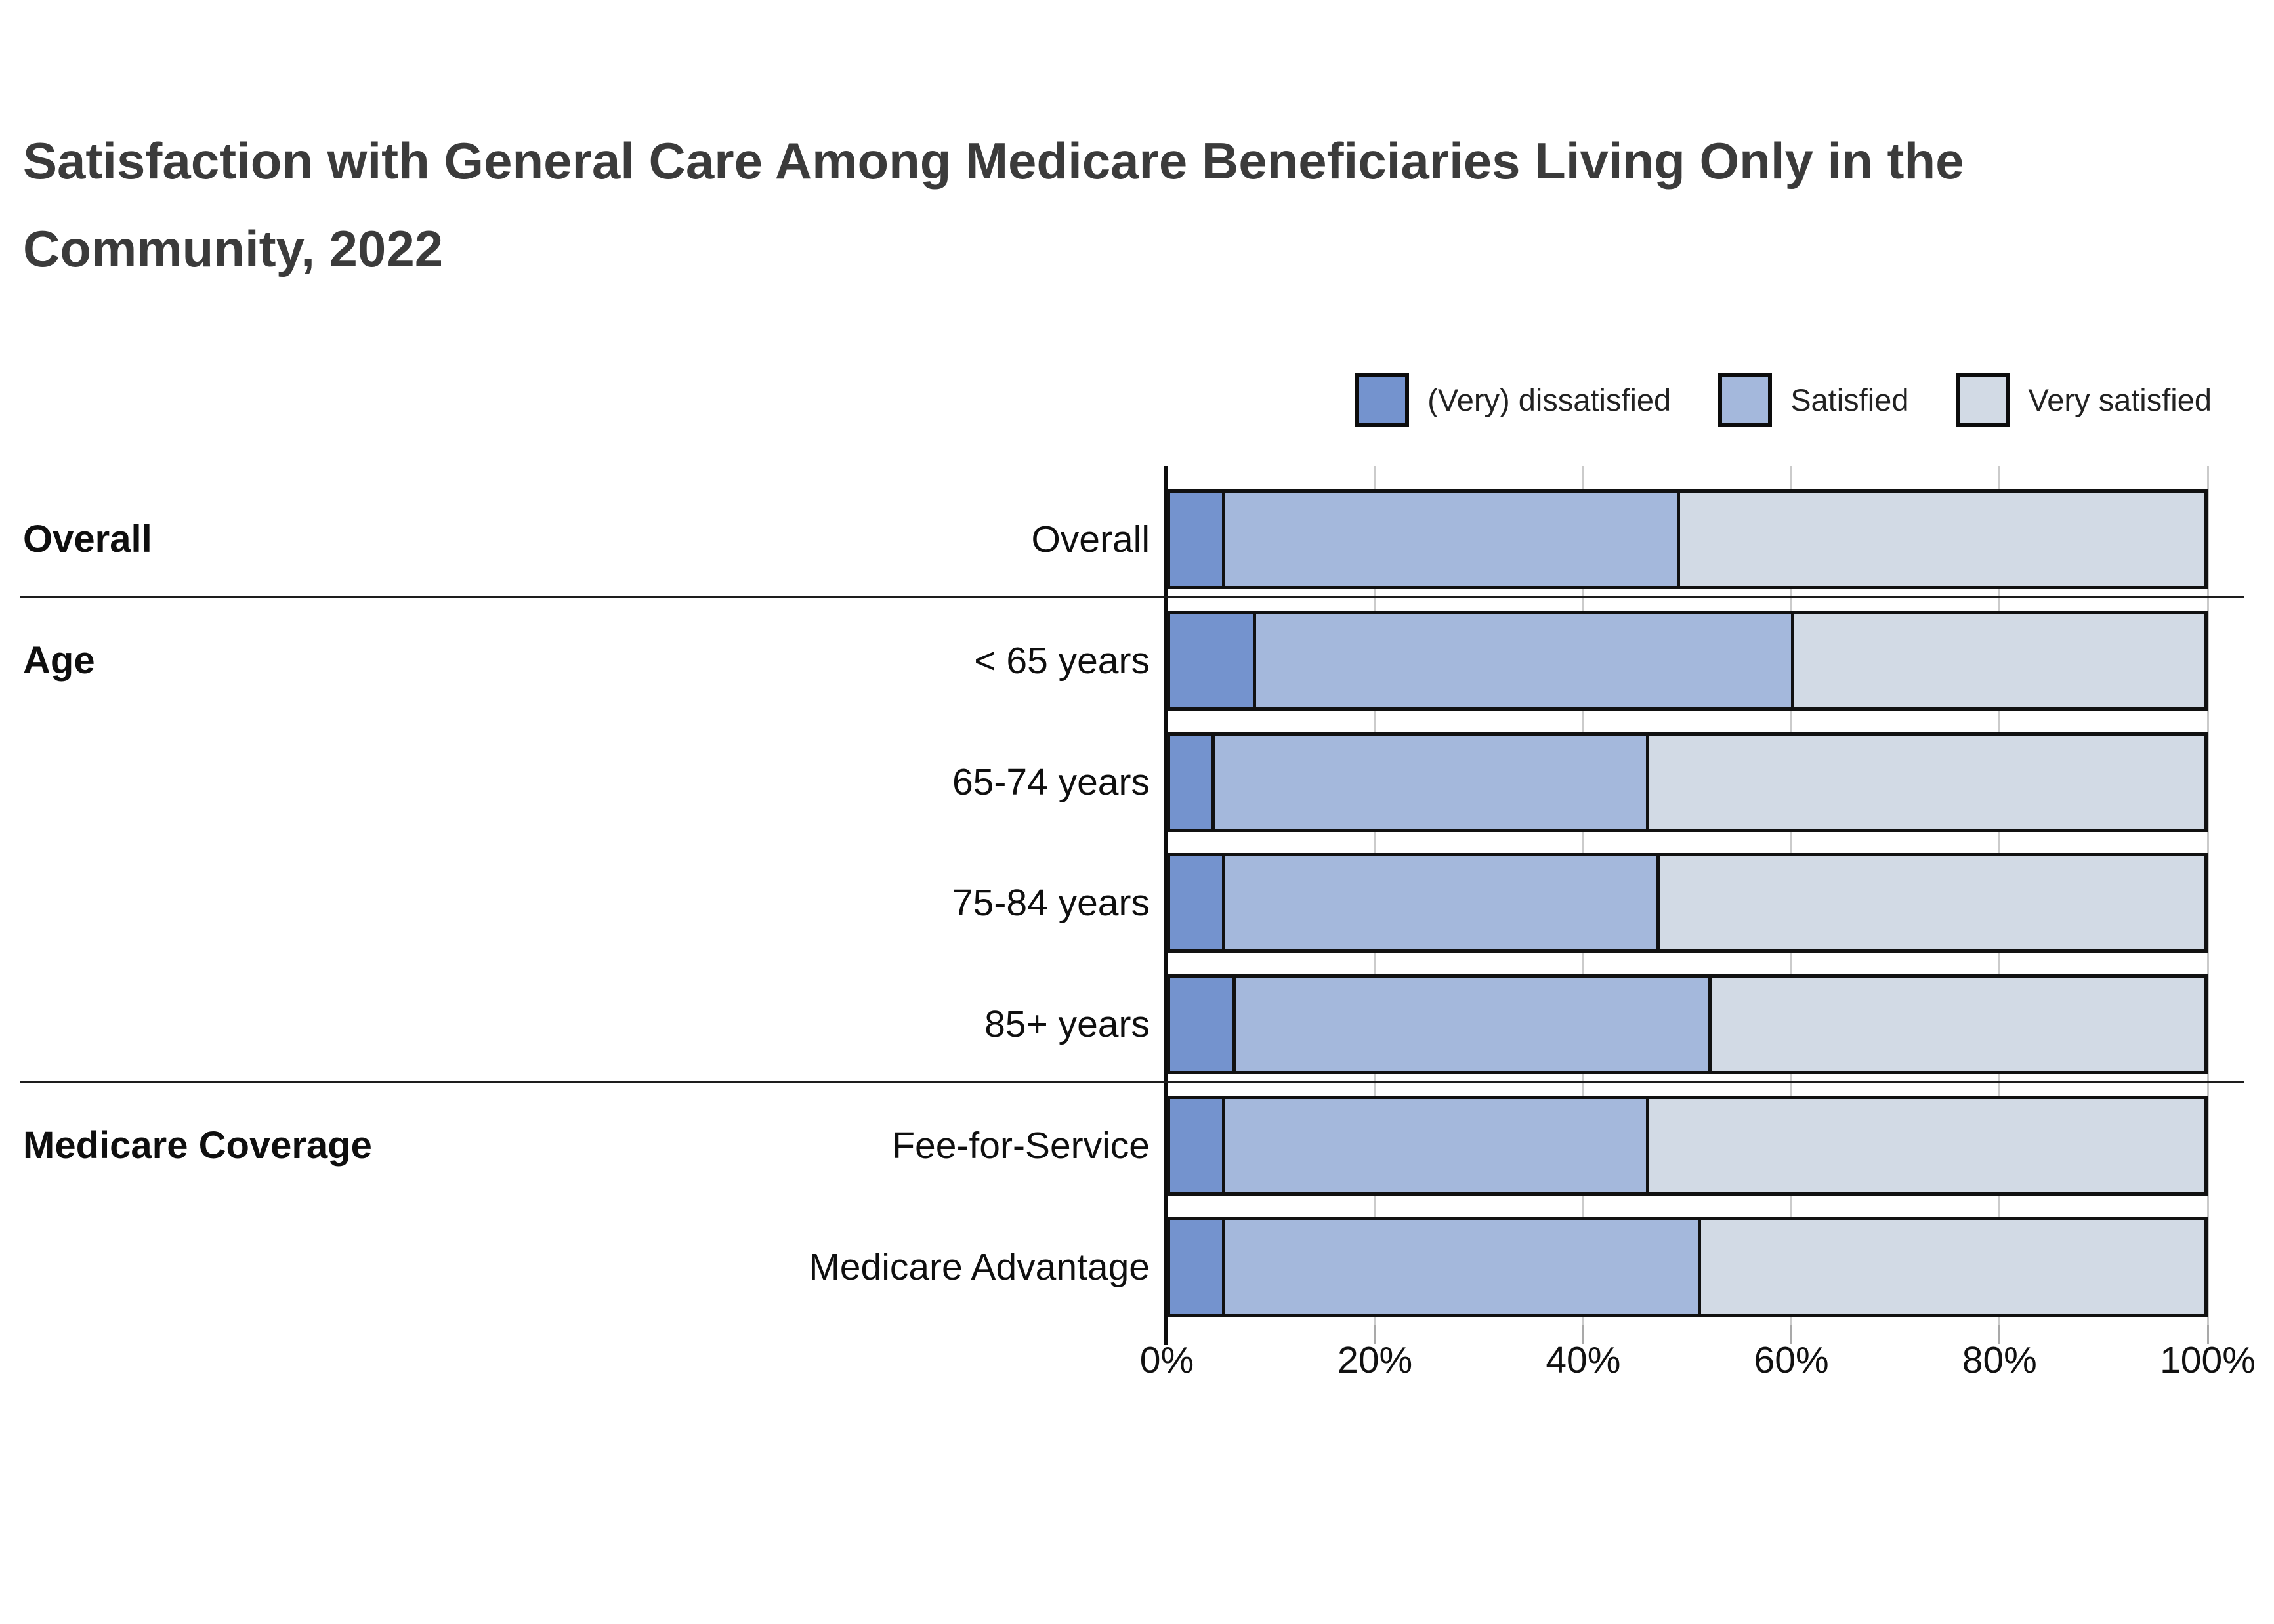 This screenshot has width=2274, height=1624. I want to click on x-axis-tick-label: 20%, so click(1375, 1360).